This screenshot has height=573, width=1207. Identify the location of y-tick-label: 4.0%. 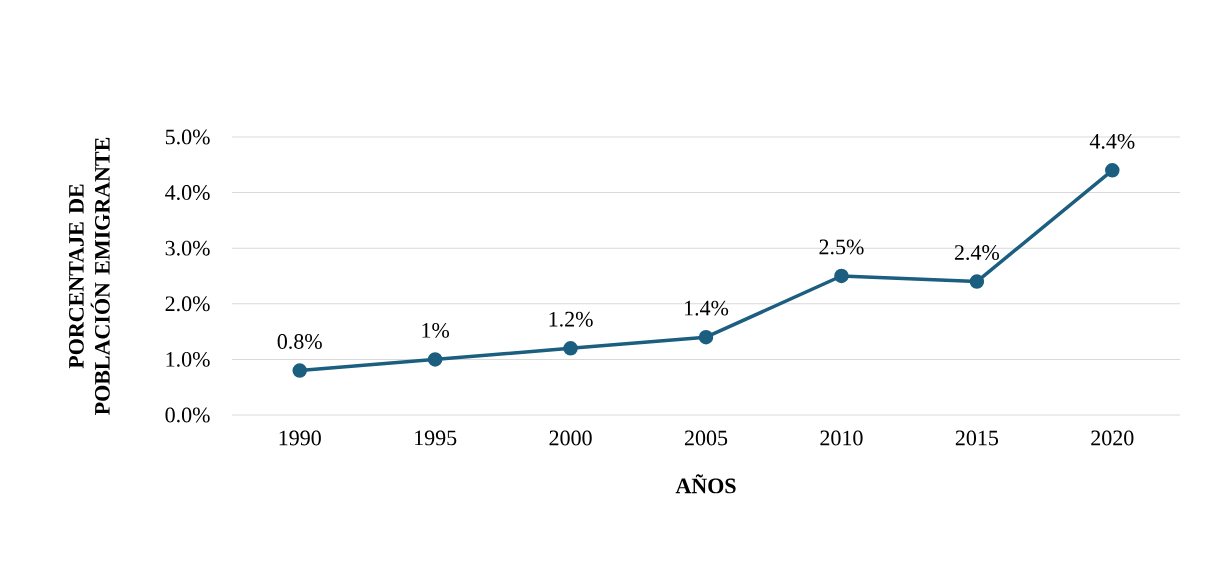
(187, 193).